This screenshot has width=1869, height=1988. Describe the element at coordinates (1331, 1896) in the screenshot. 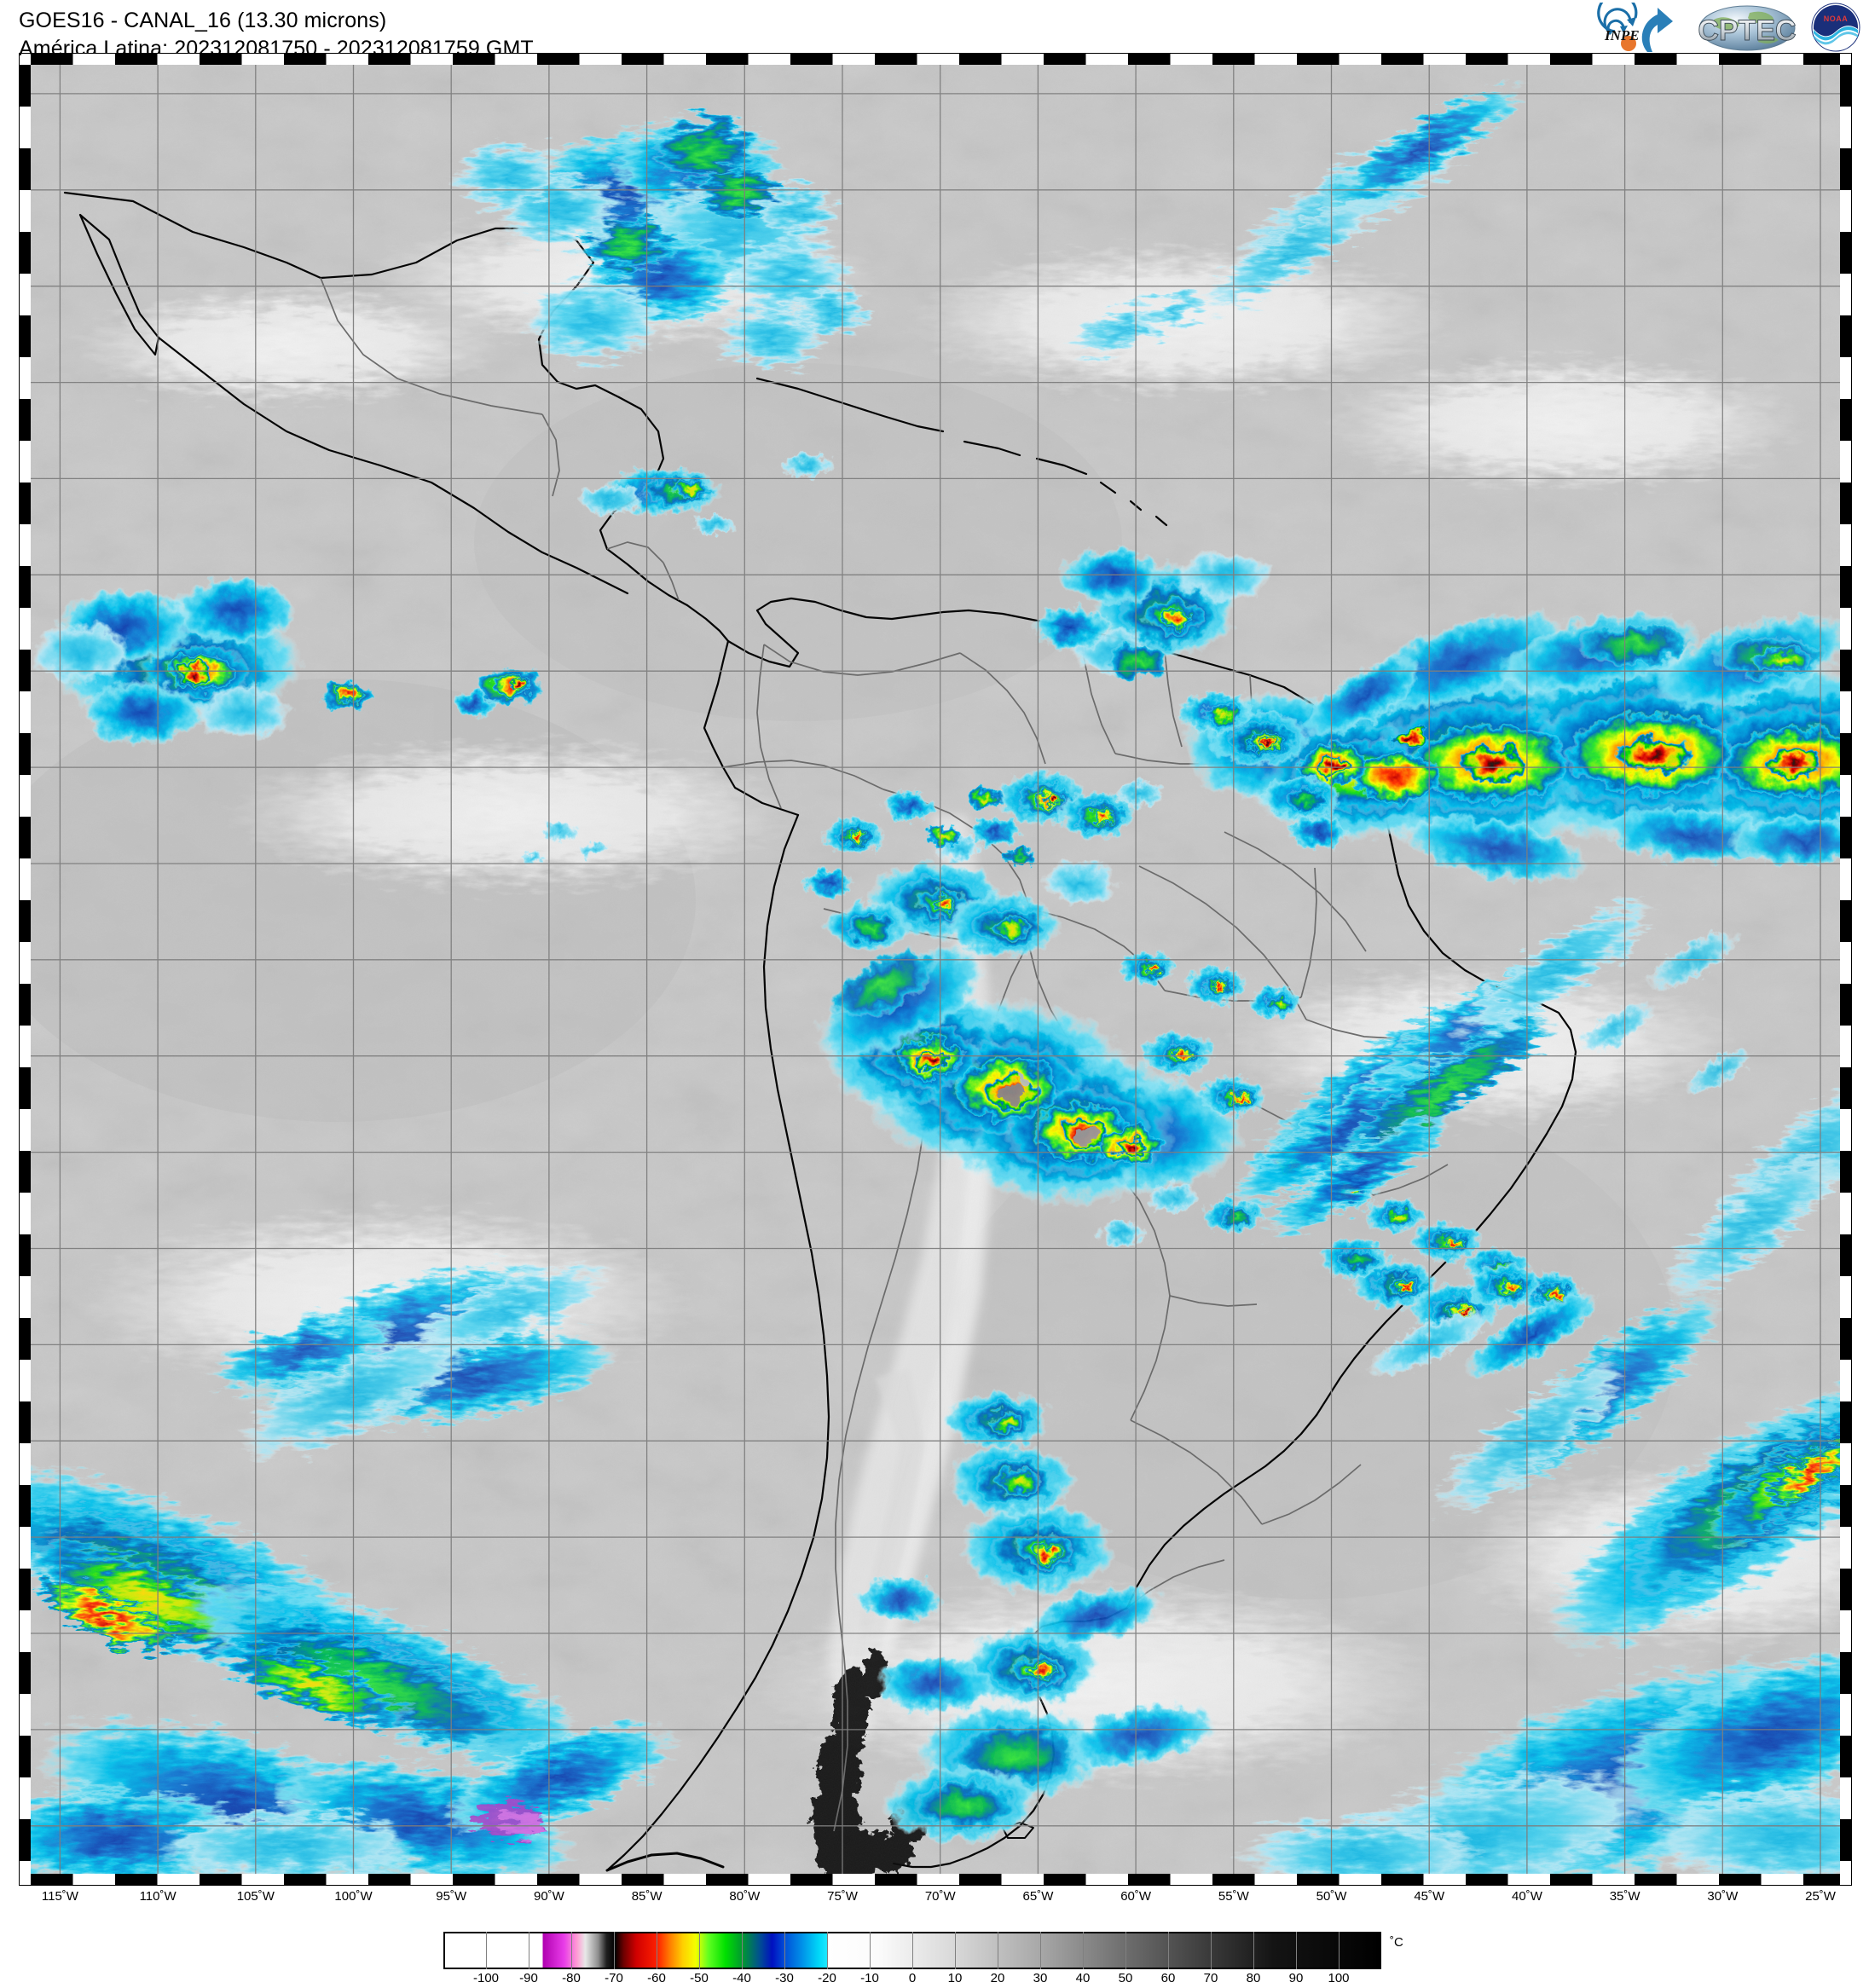

I see `lon-tick-label: 50˚W` at that location.